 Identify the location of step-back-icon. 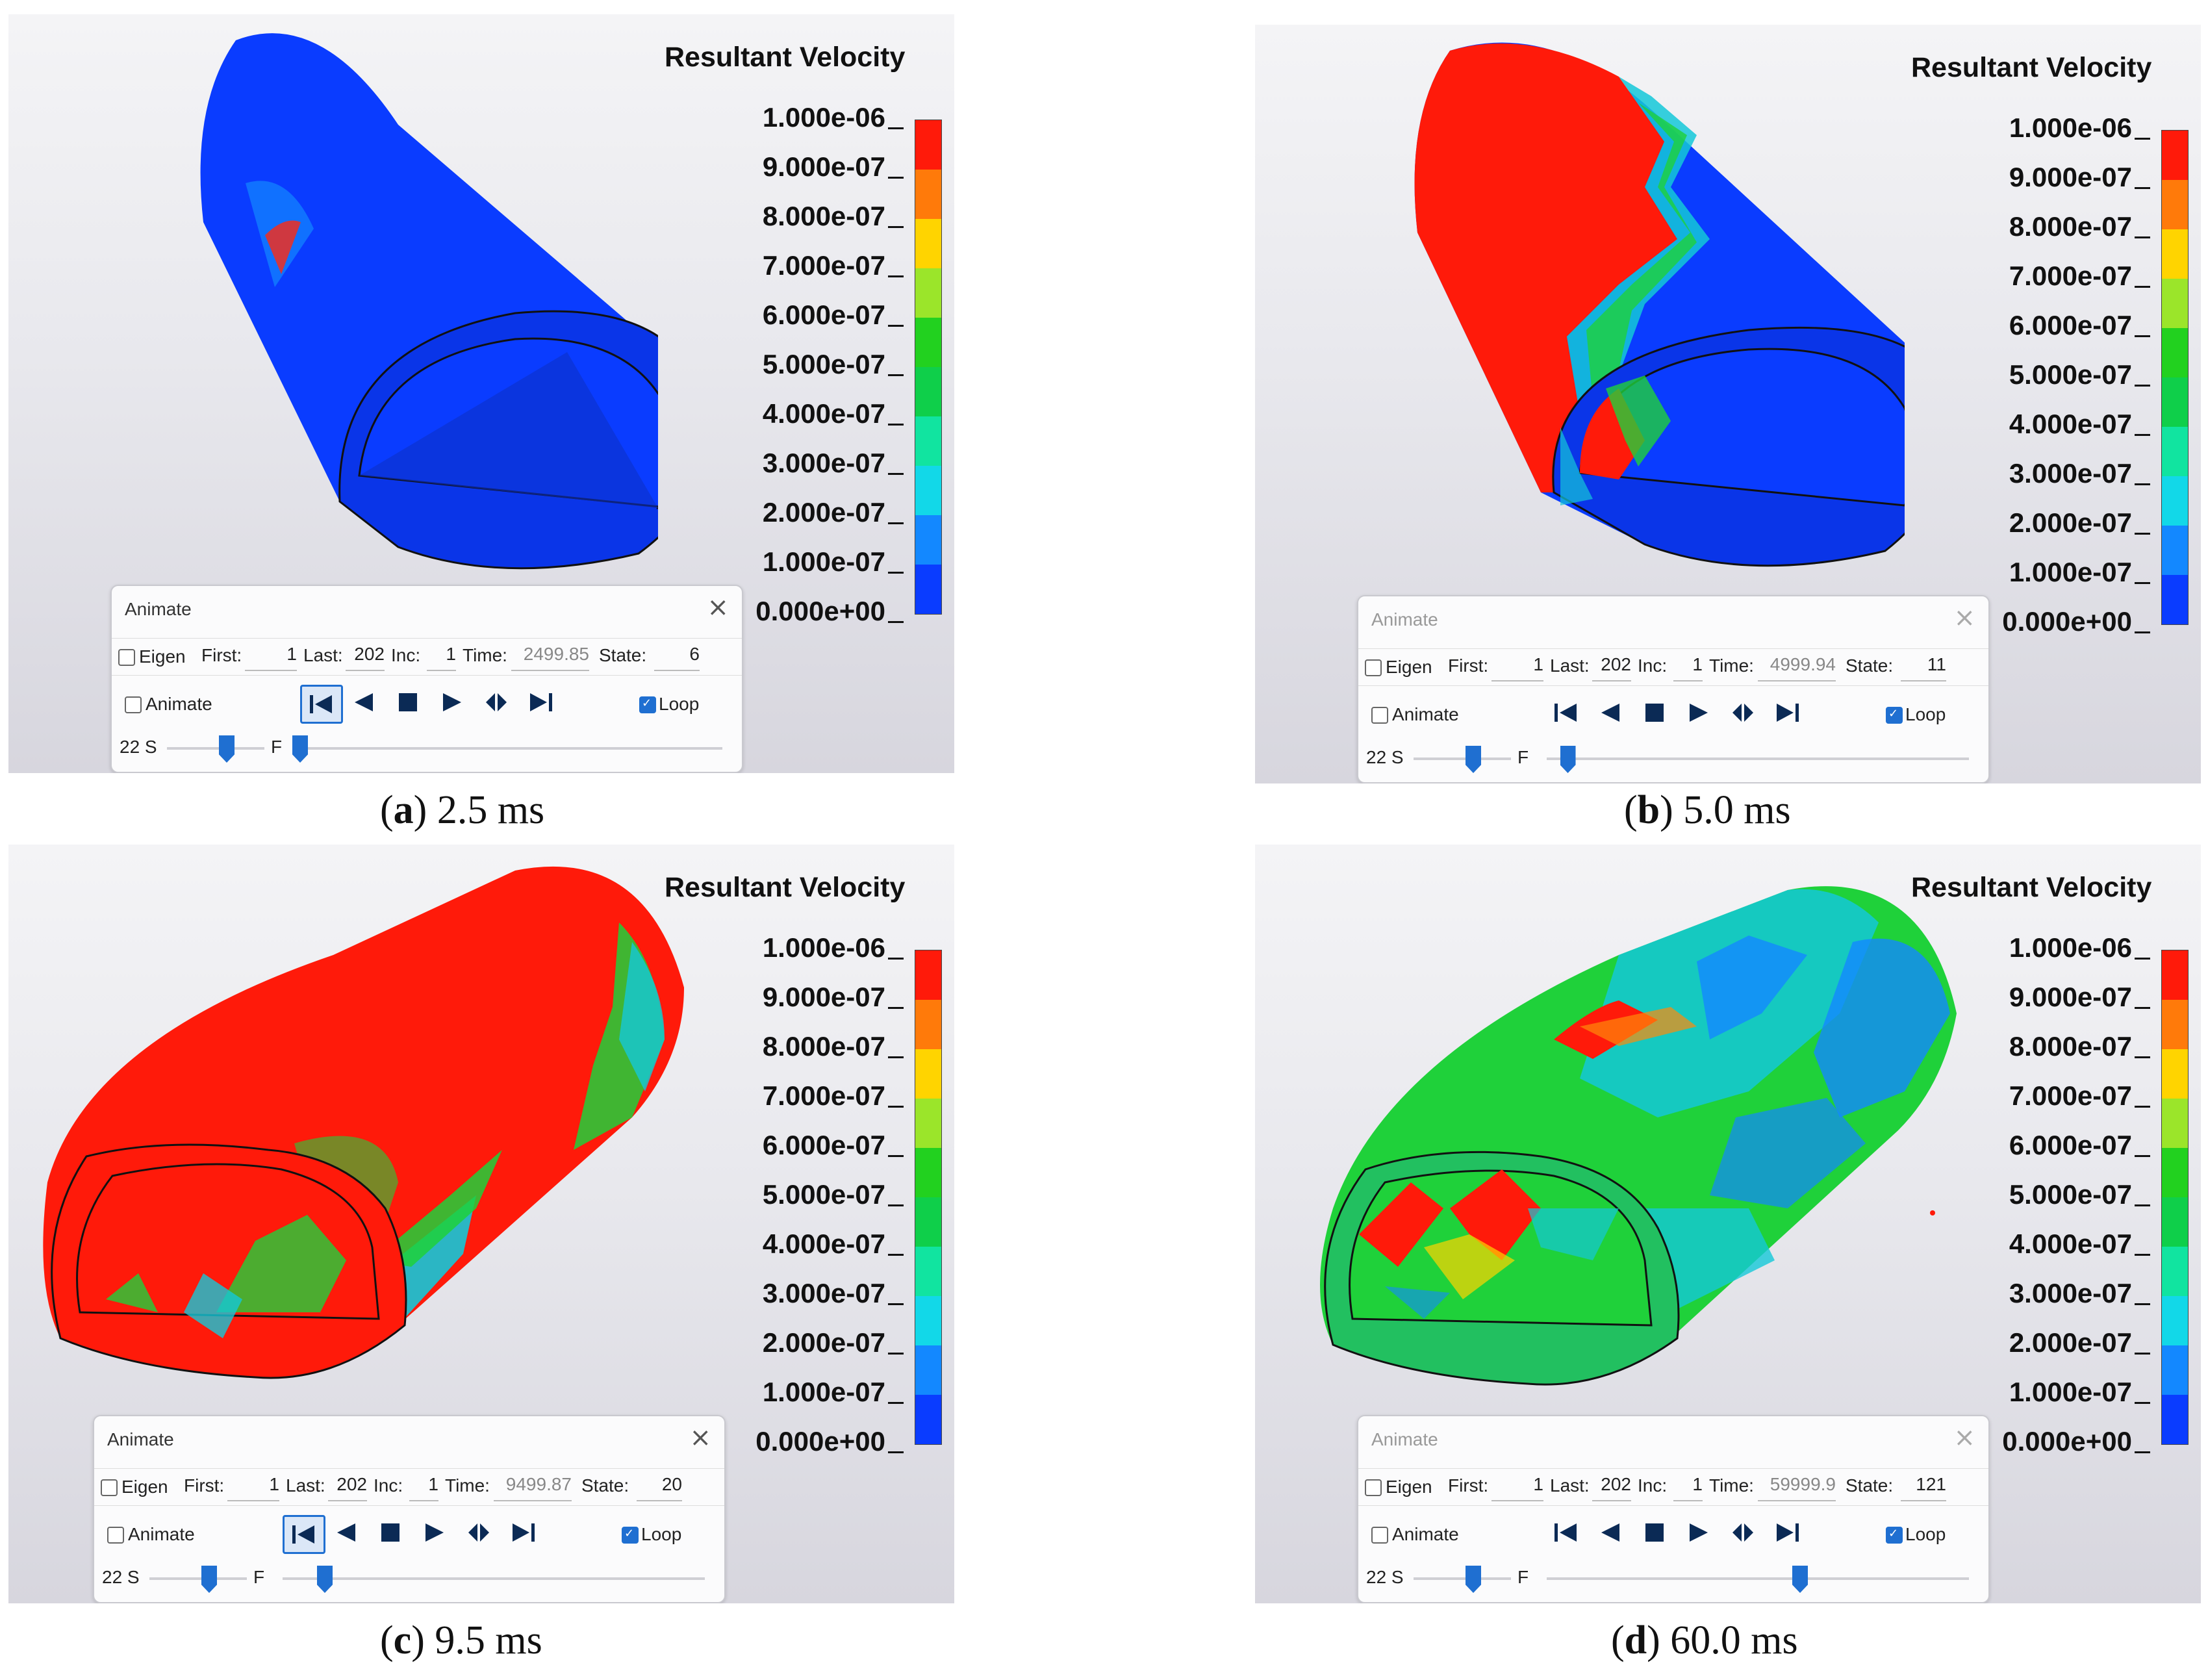
(346, 1532).